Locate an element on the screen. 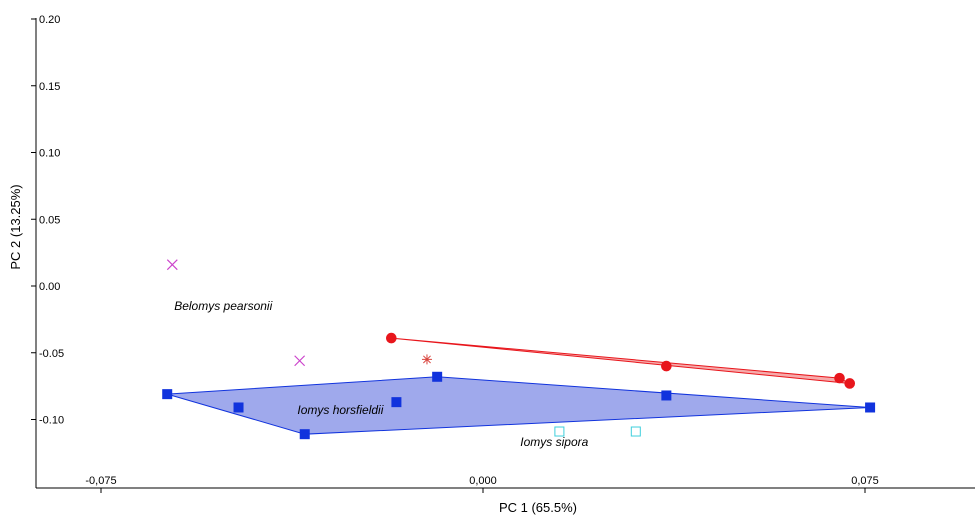  group-hulls is located at coordinates (519, 386).